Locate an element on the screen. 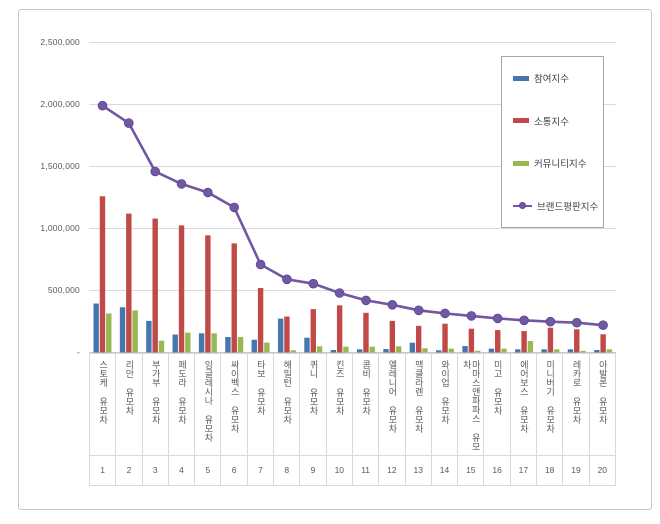 This screenshot has height=524, width=660. bar-커뮤니티지수-15 is located at coordinates (477, 351).